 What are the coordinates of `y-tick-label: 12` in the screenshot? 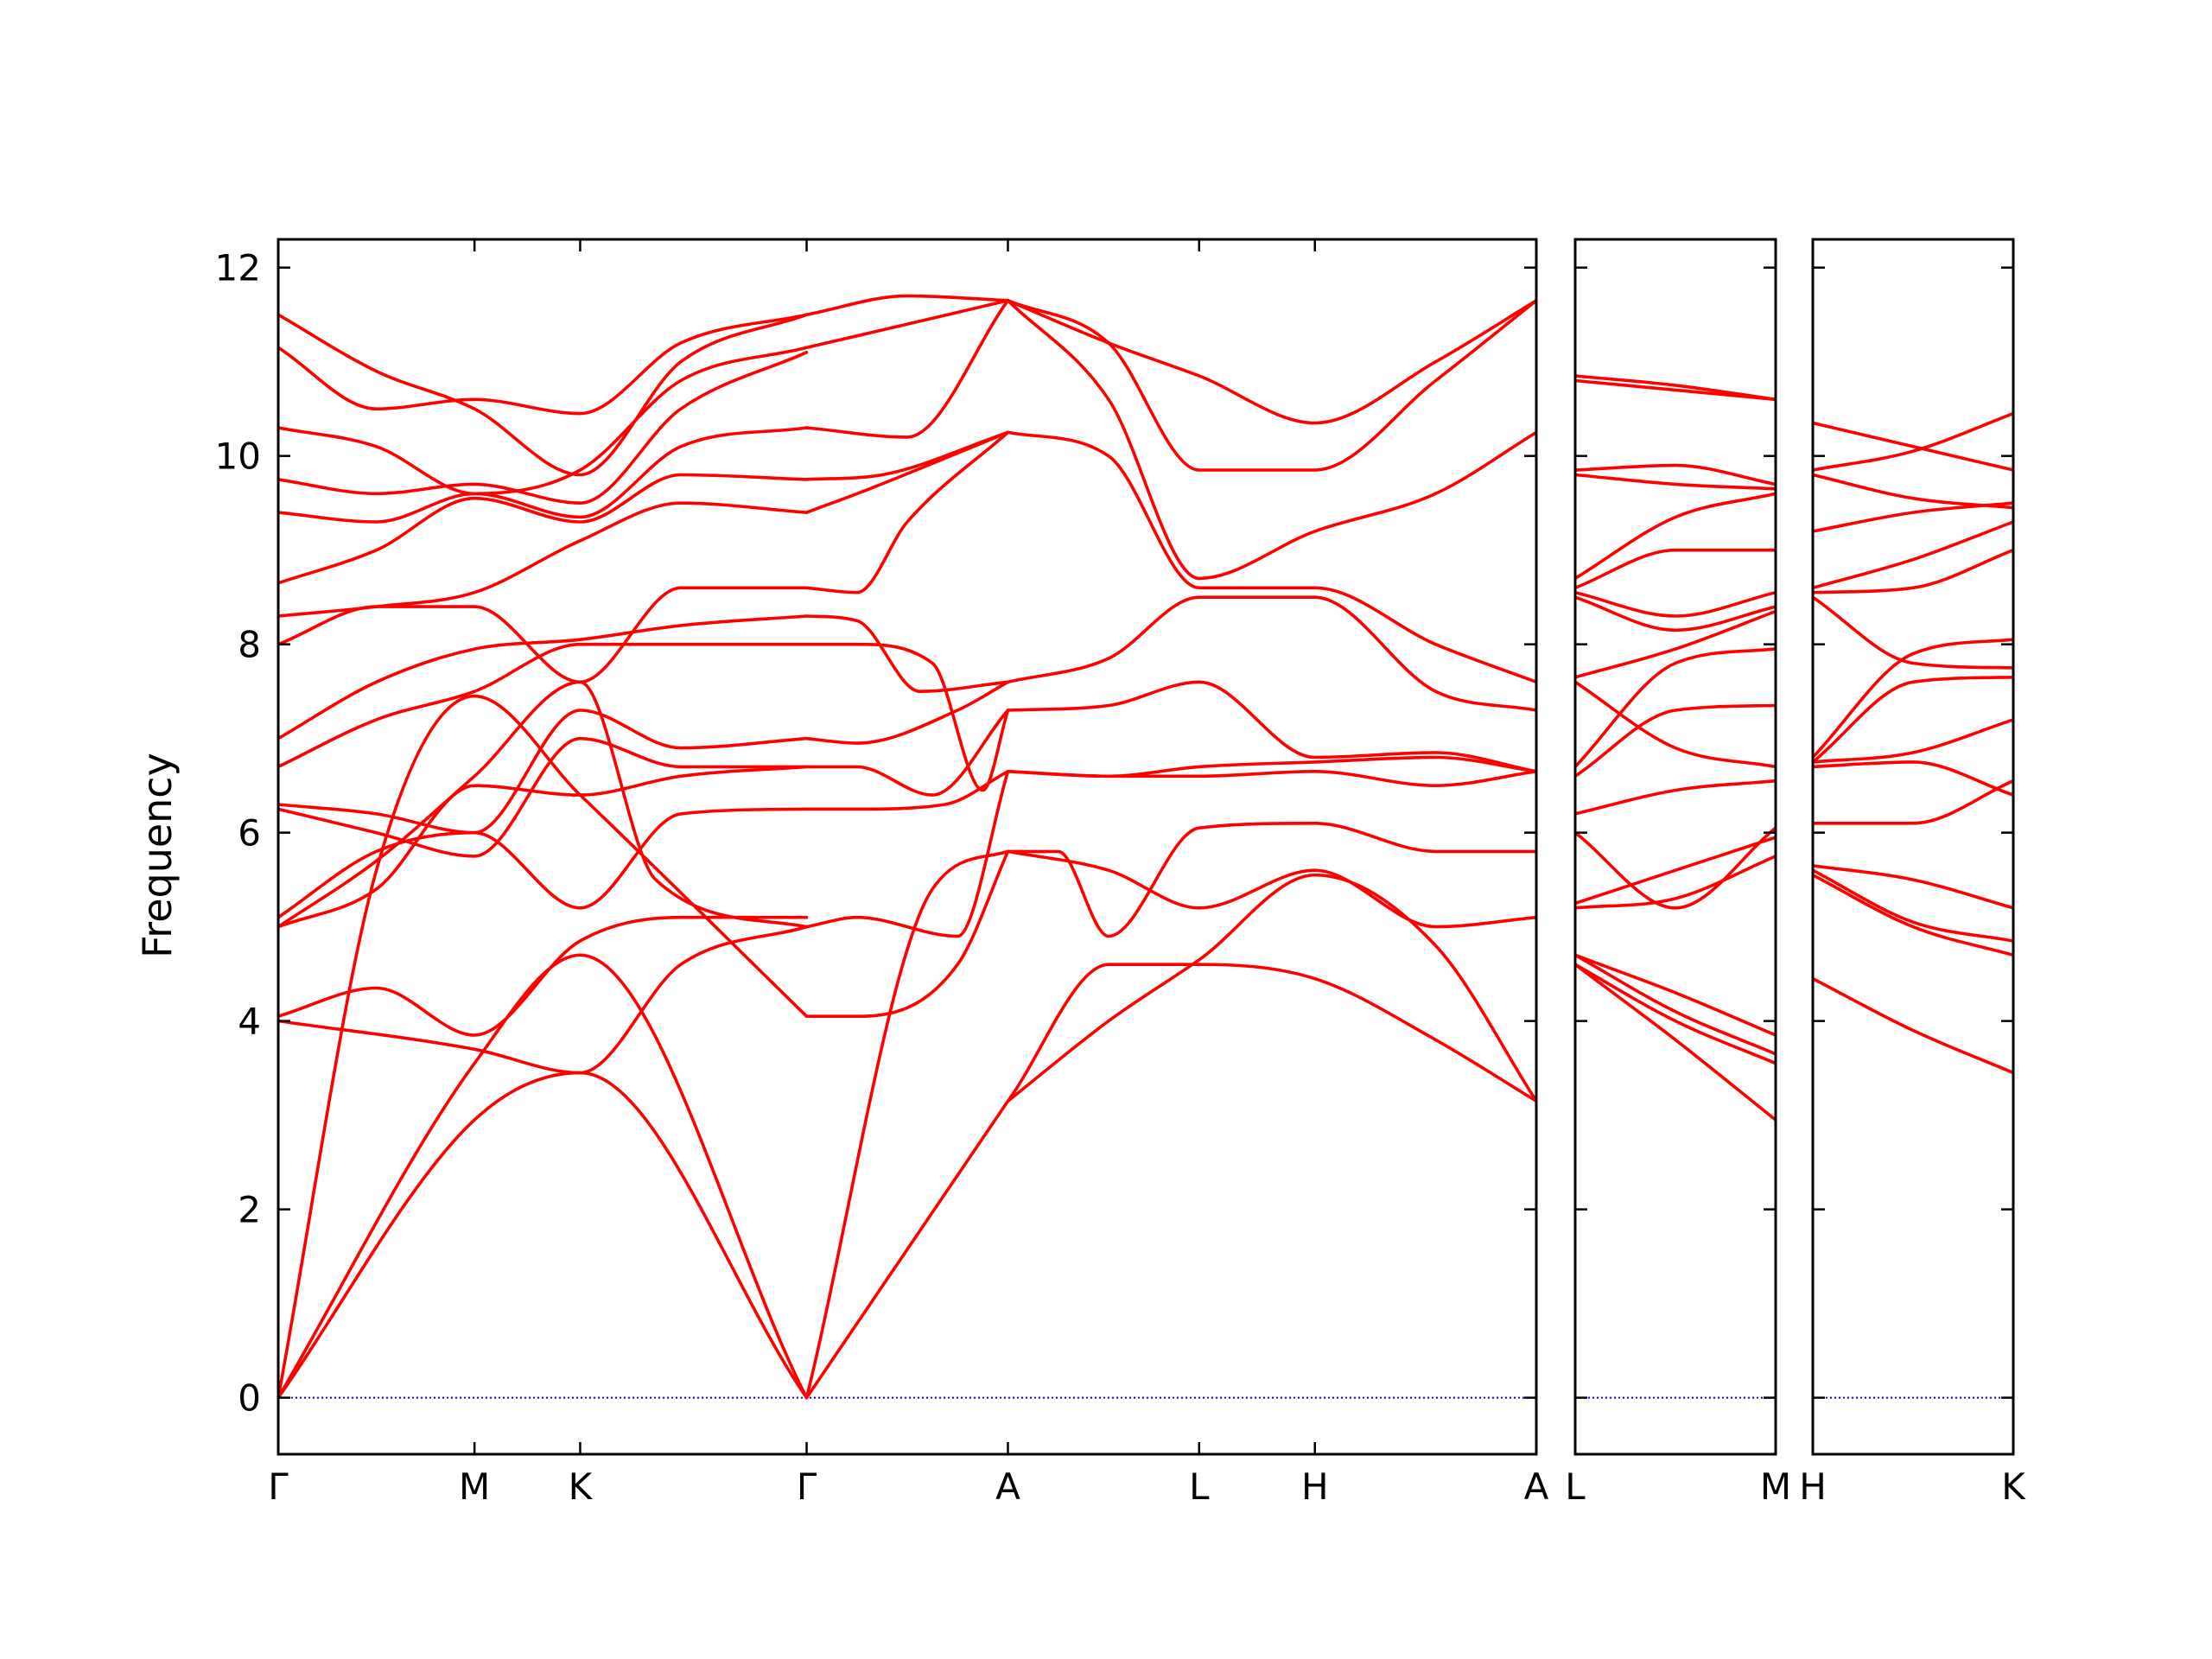 It's located at (238, 268).